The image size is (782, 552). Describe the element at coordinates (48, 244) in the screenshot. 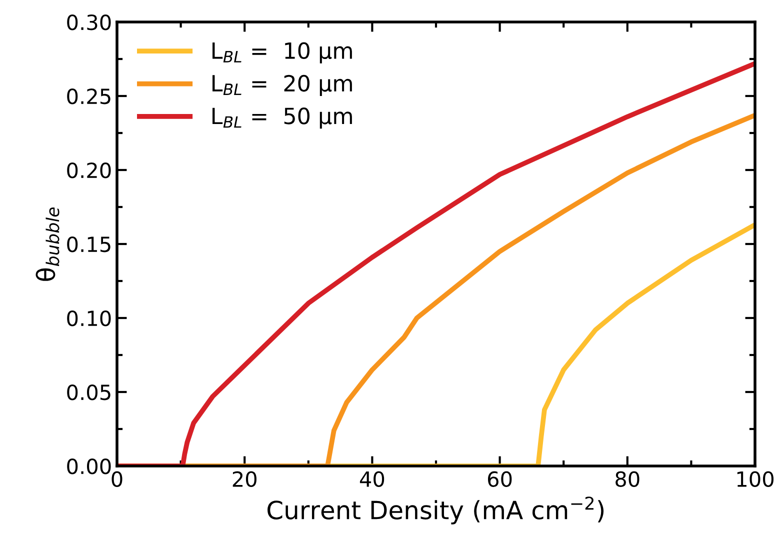

I see `y-axis-title: θ$_{bubble}$` at that location.